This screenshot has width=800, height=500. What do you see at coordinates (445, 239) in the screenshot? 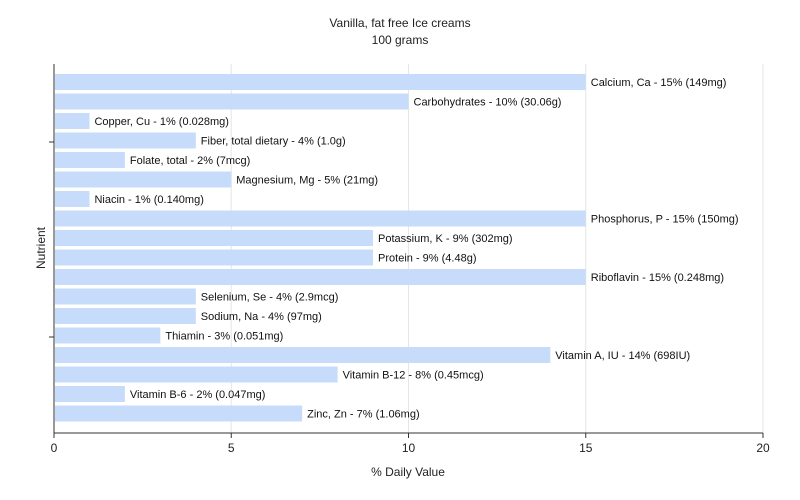
I see `bar-data-label: Potassium, K - 9% (302mg)` at bounding box center [445, 239].